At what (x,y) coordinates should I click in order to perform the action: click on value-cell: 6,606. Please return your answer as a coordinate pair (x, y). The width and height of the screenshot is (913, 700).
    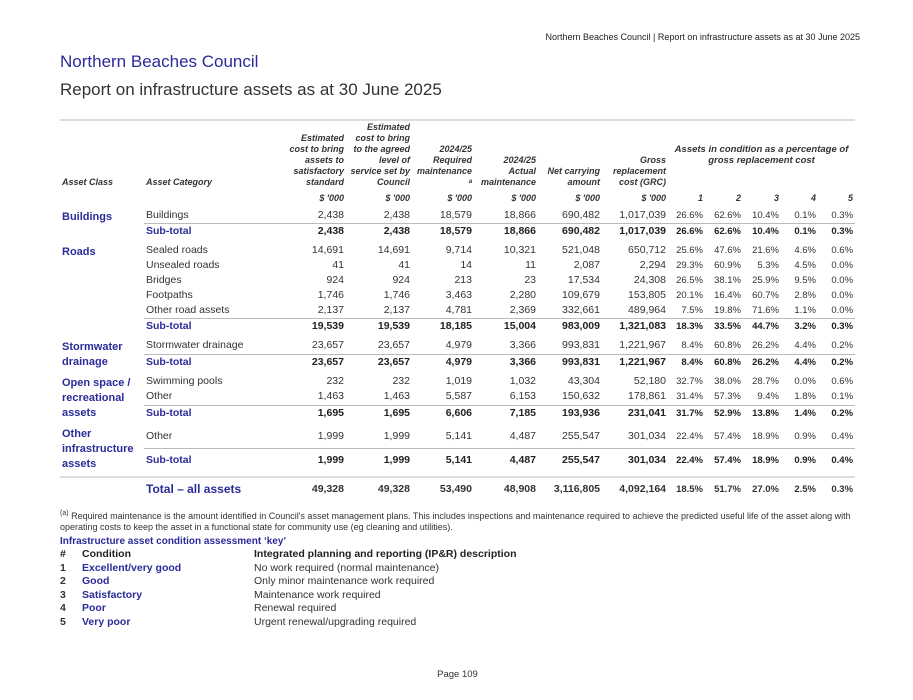
    Looking at the image, I should click on (443, 412).